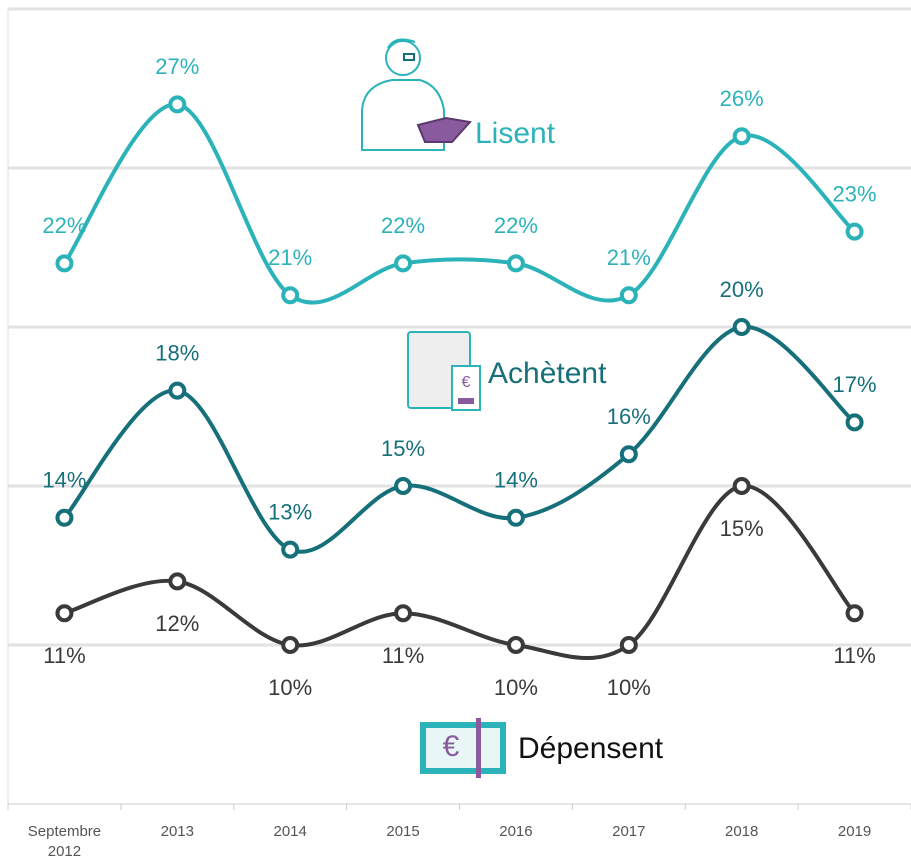  What do you see at coordinates (64, 841) in the screenshot?
I see `x-tick-label: Septembre 2012` at bounding box center [64, 841].